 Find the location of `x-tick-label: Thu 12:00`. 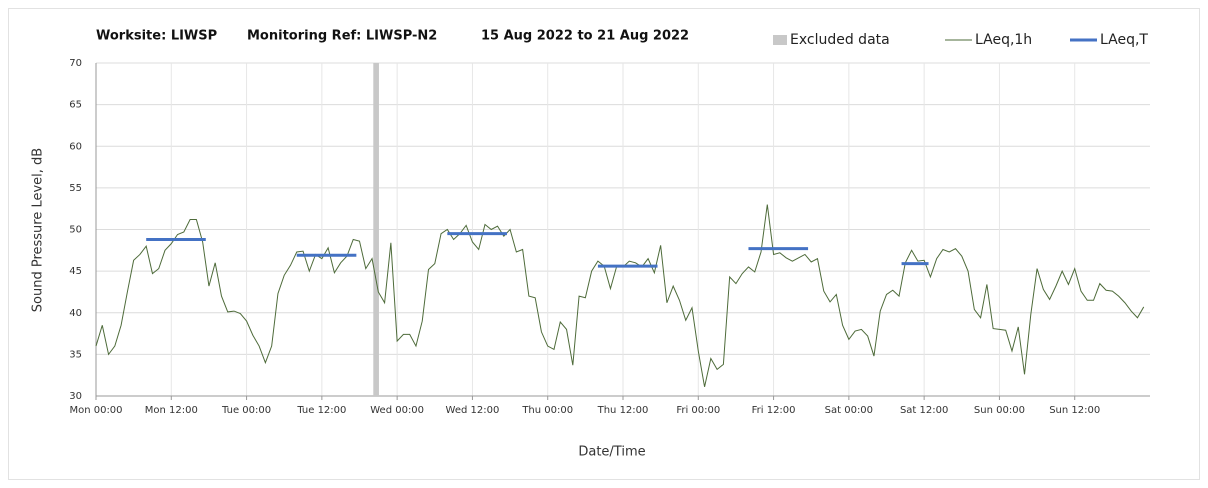

x-tick-label: Thu 12:00 is located at coordinates (623, 410).